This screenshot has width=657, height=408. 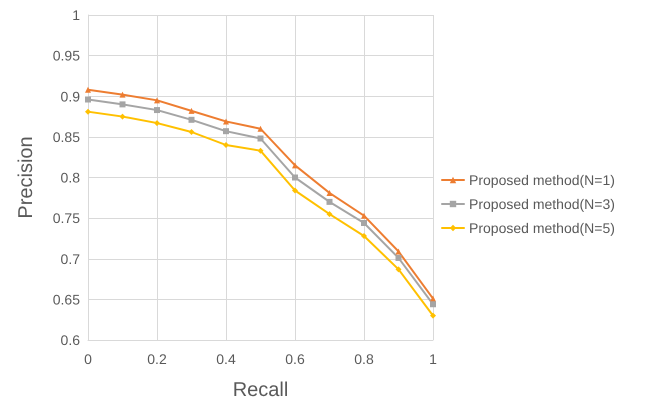 What do you see at coordinates (70, 258) in the screenshot?
I see `y-tick-label: 0.7` at bounding box center [70, 258].